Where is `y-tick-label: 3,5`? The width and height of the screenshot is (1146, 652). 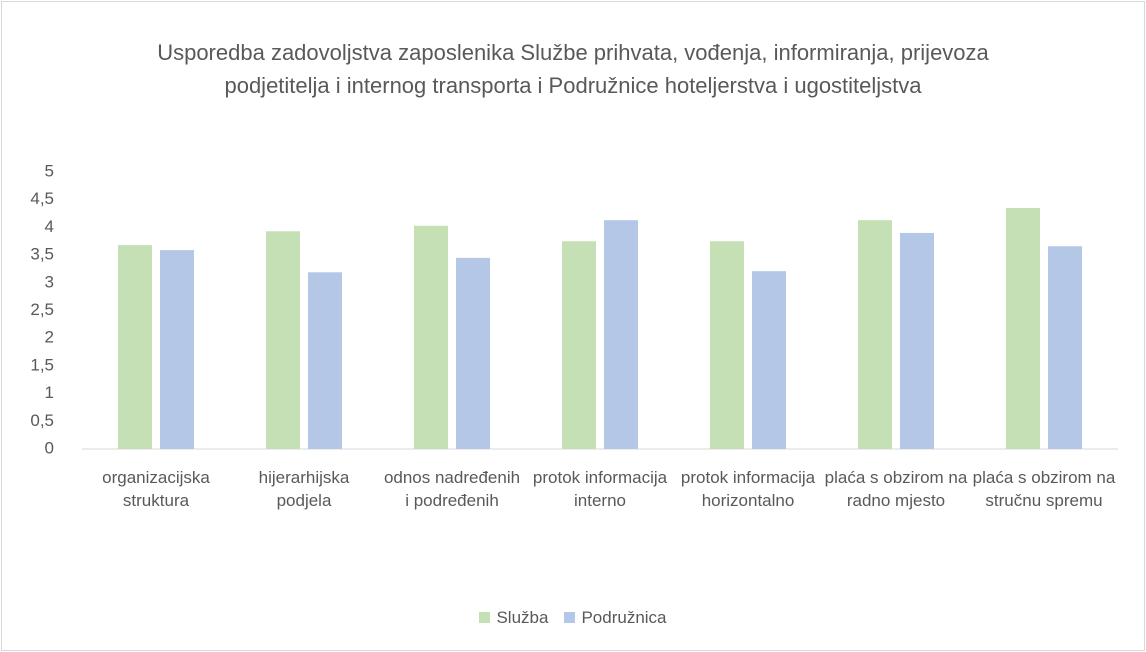 y-tick-label: 3,5 is located at coordinates (42, 254).